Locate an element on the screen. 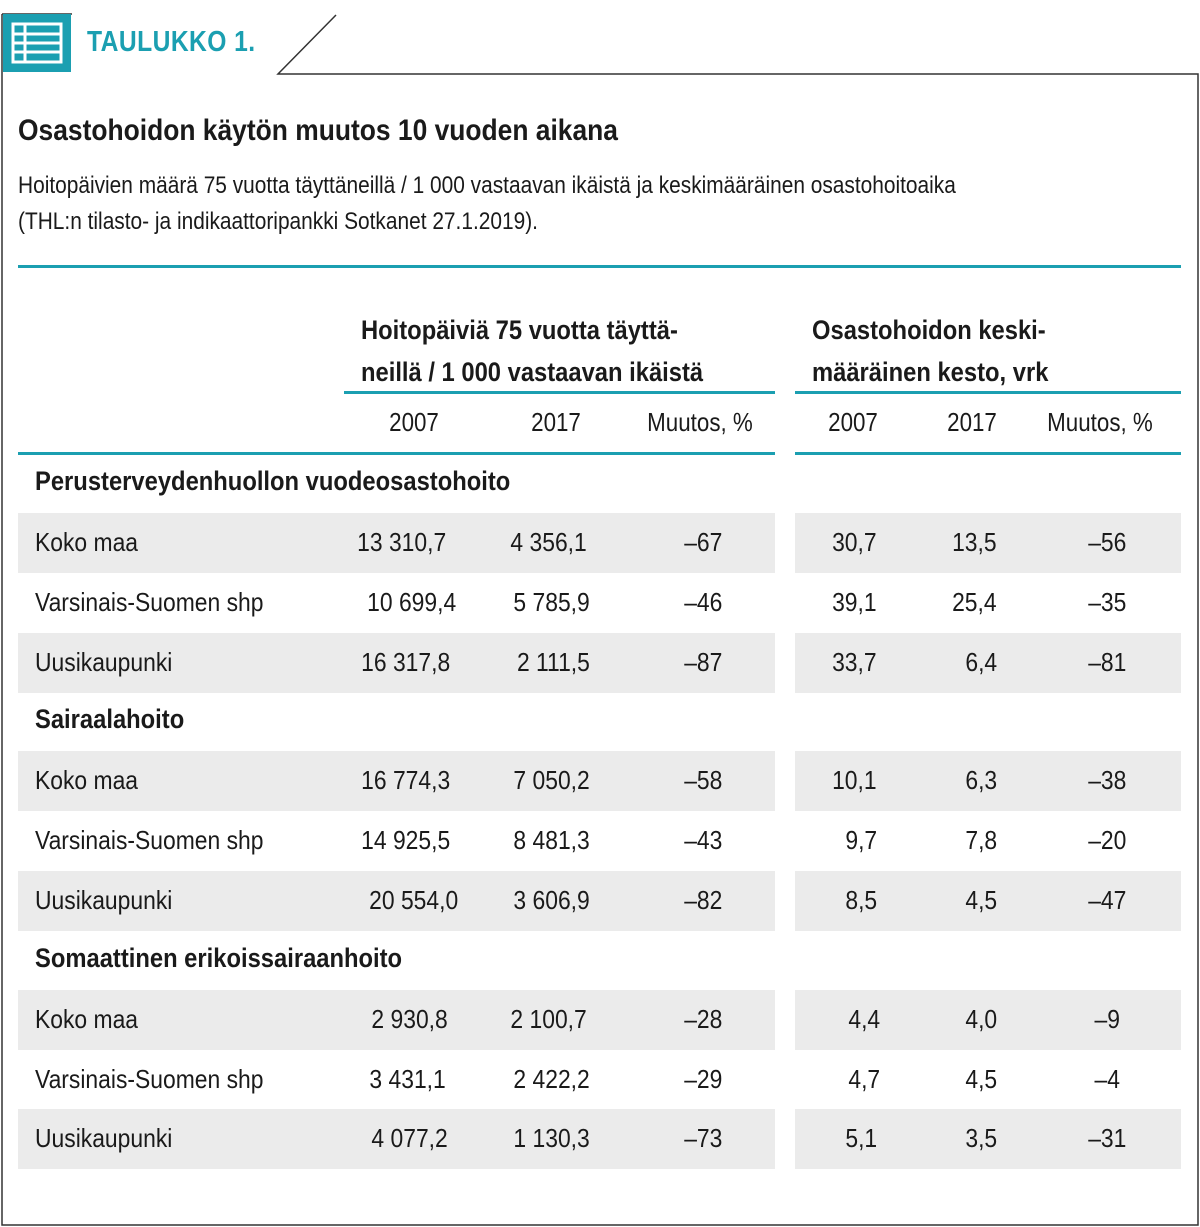  cell-muutos-kesto: –9 is located at coordinates (1107, 1019).